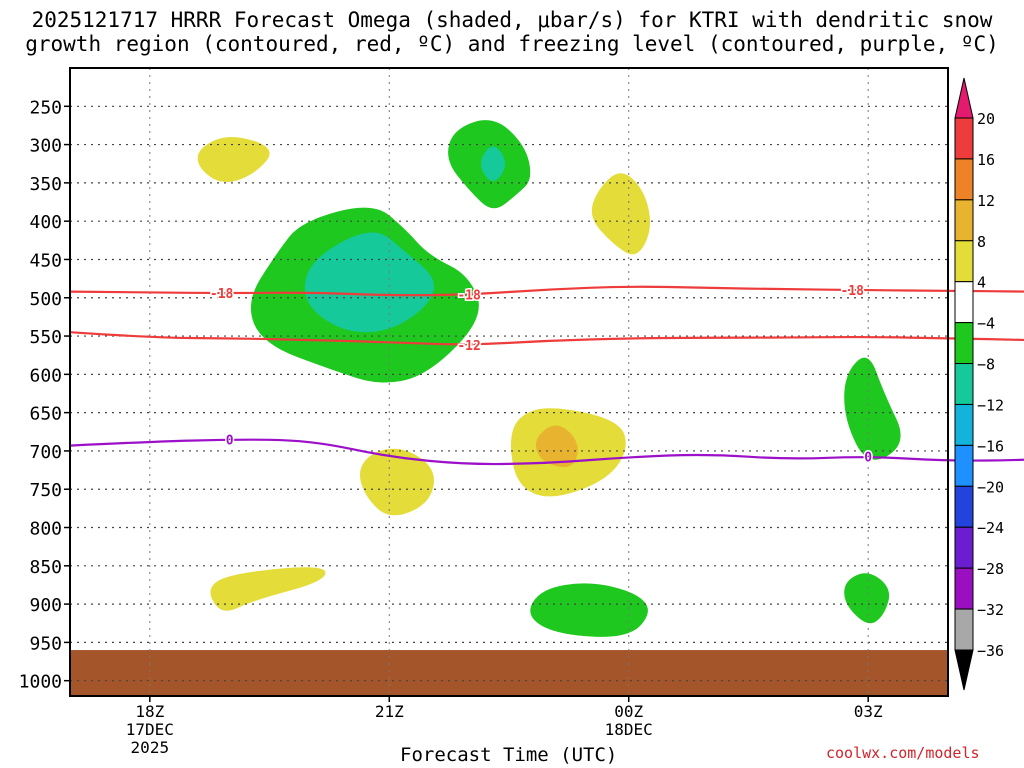 This screenshot has width=1024, height=768. What do you see at coordinates (990, 610) in the screenshot?
I see `colorbar-label-13: −32` at bounding box center [990, 610].